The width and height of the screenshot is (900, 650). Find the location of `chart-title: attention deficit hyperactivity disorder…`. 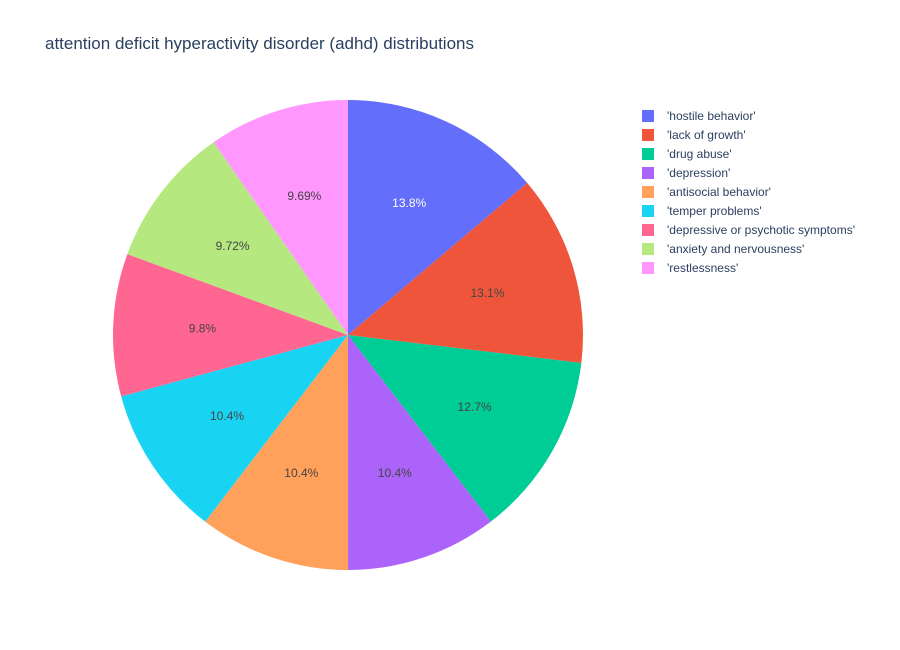

chart-title: attention deficit hyperactivity disorder… is located at coordinates (259, 43).